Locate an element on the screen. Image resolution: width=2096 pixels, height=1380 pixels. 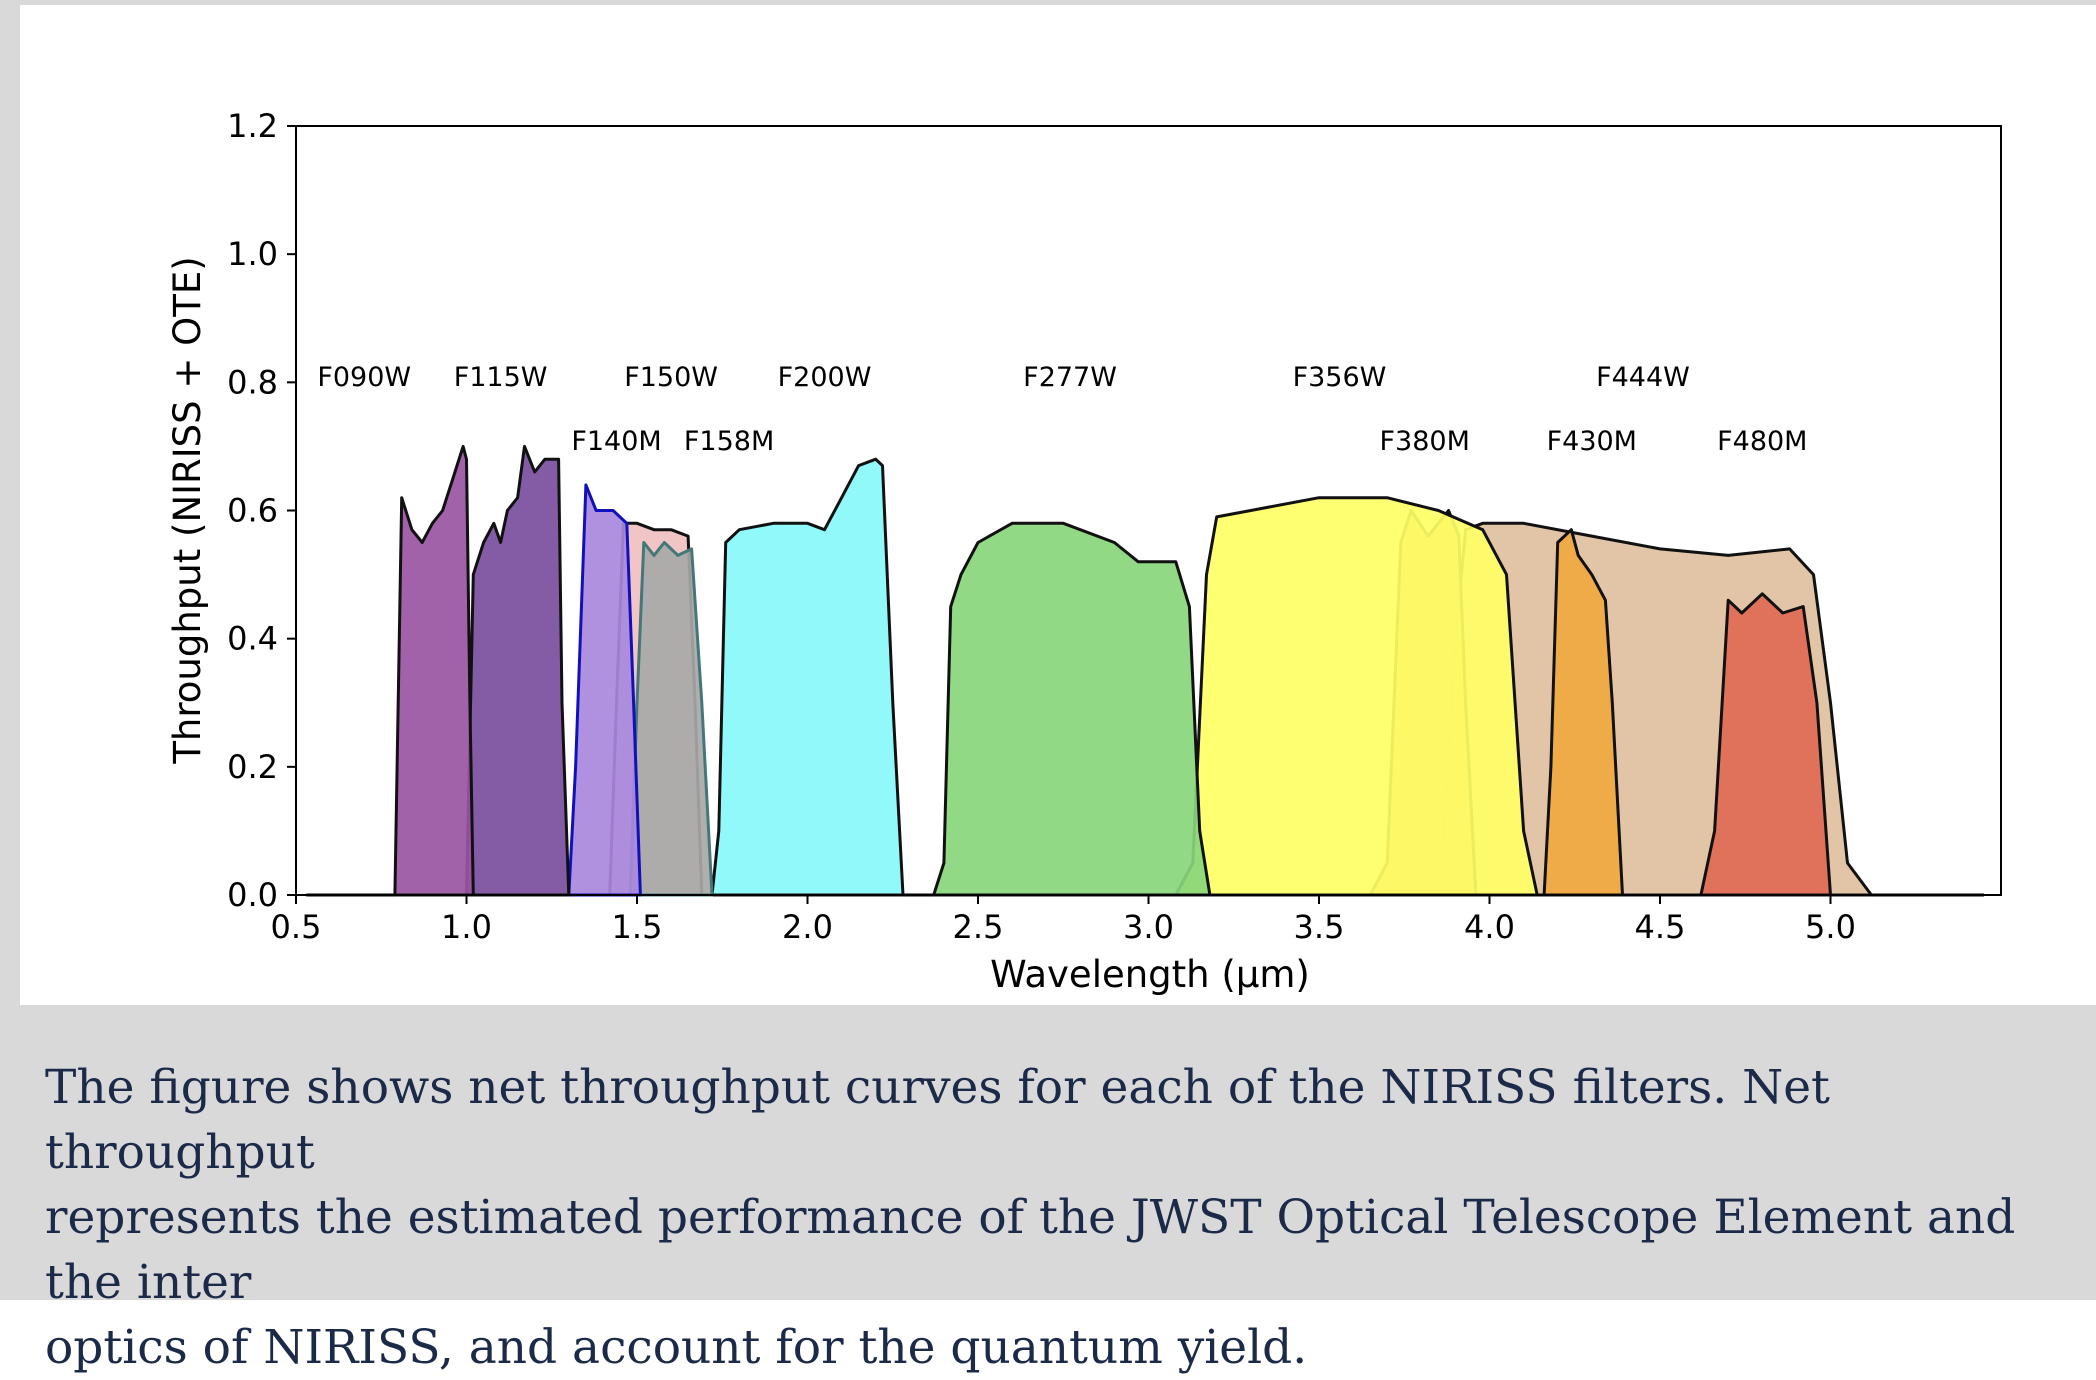
y-tick-label: 0.6 is located at coordinates (252, 511).